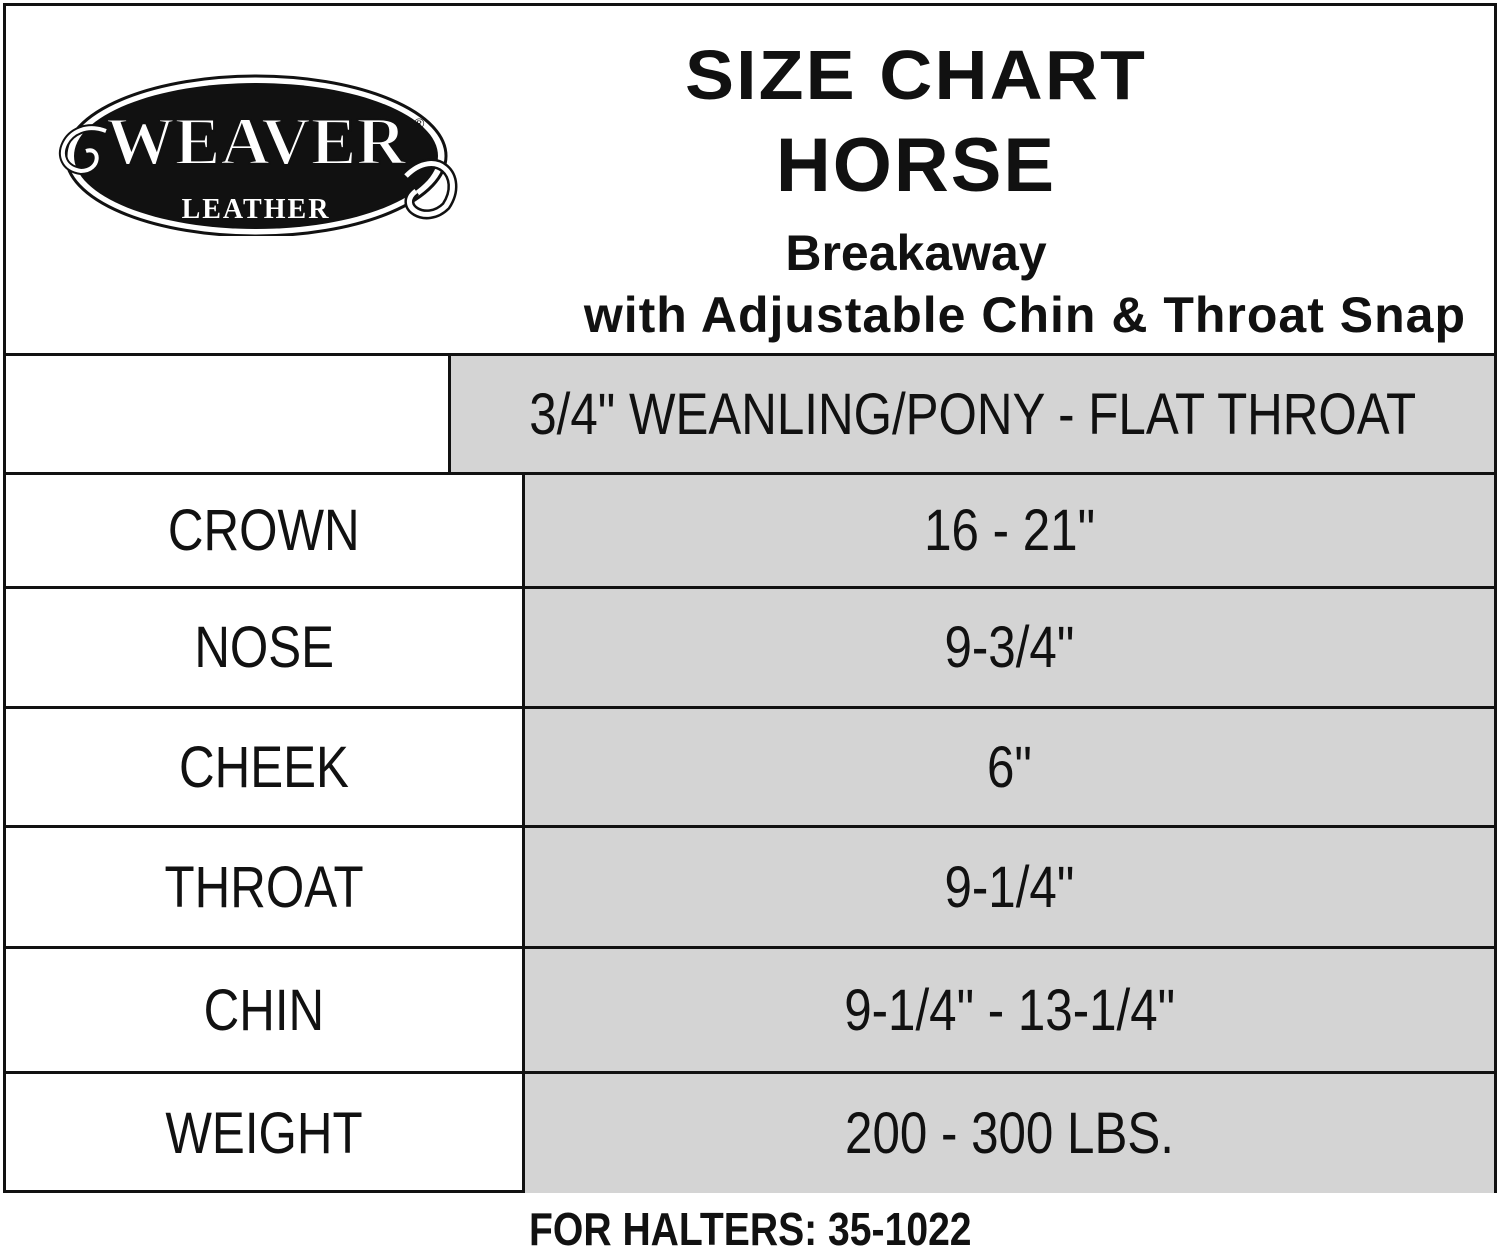 This screenshot has width=1500, height=1256. I want to click on row-label: CHIN, so click(265, 1010).